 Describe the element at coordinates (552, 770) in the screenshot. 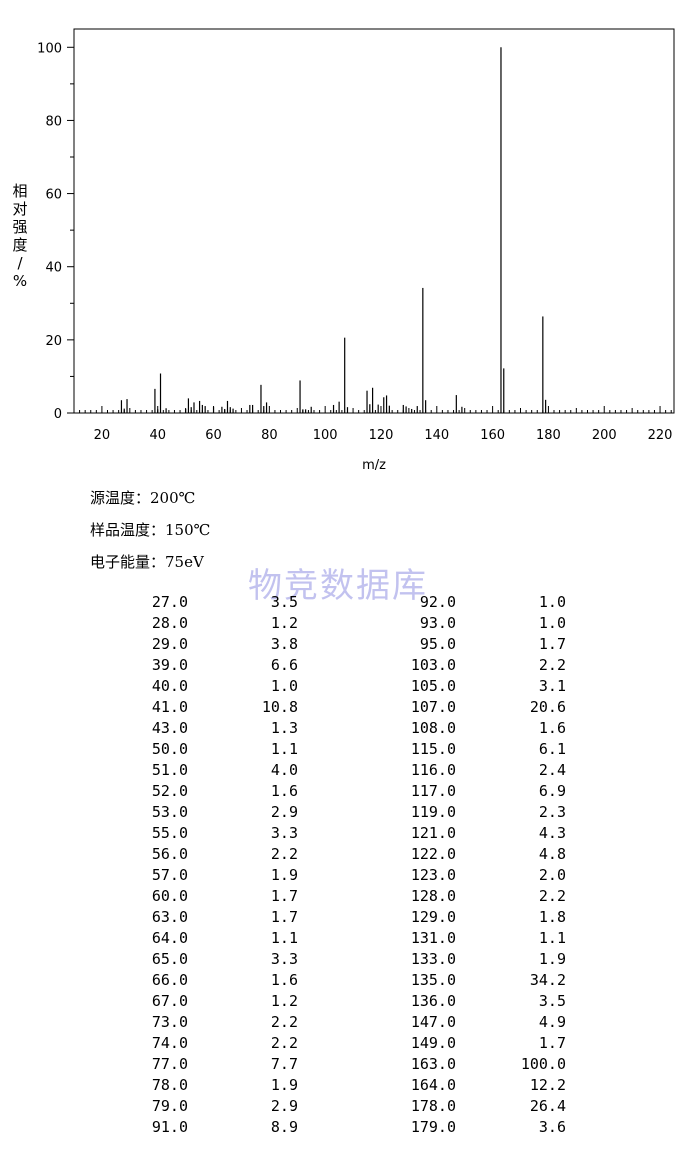

I see `intensity-cell: 2.4` at that location.